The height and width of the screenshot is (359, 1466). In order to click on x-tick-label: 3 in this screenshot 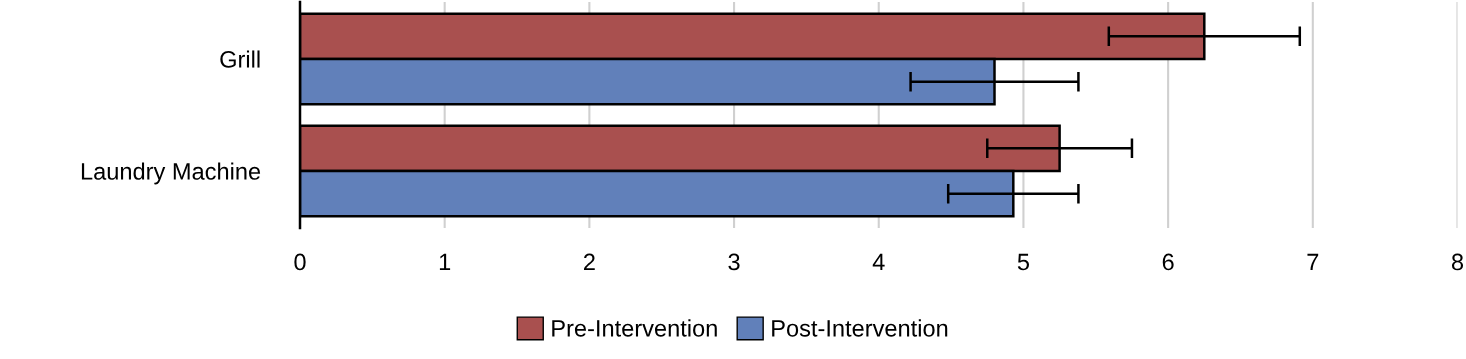, I will do `click(734, 262)`.